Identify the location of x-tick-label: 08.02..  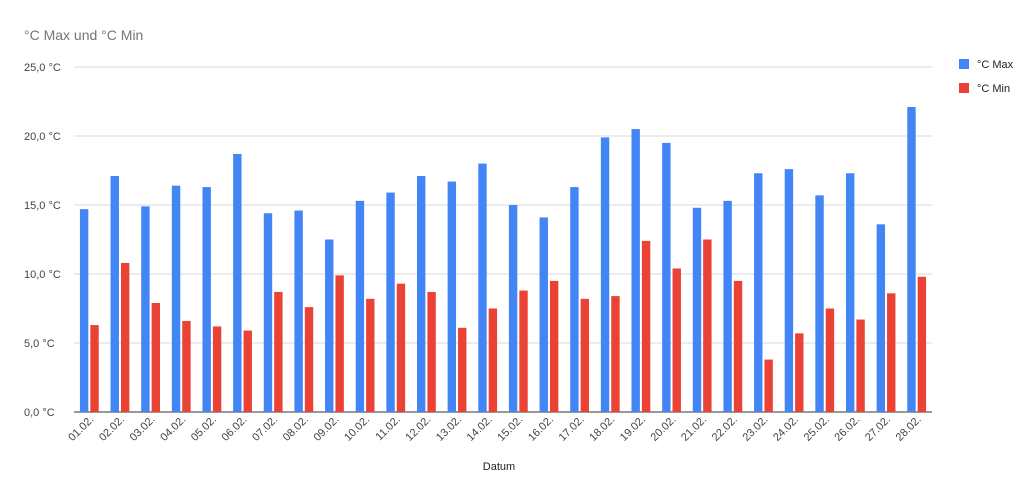
(296, 429).